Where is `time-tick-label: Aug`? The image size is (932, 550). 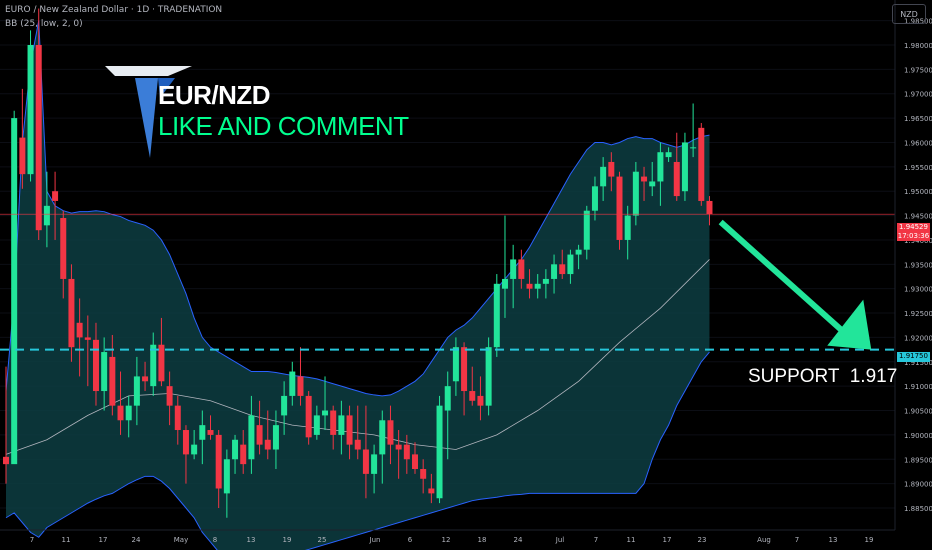 time-tick-label: Aug is located at coordinates (764, 540).